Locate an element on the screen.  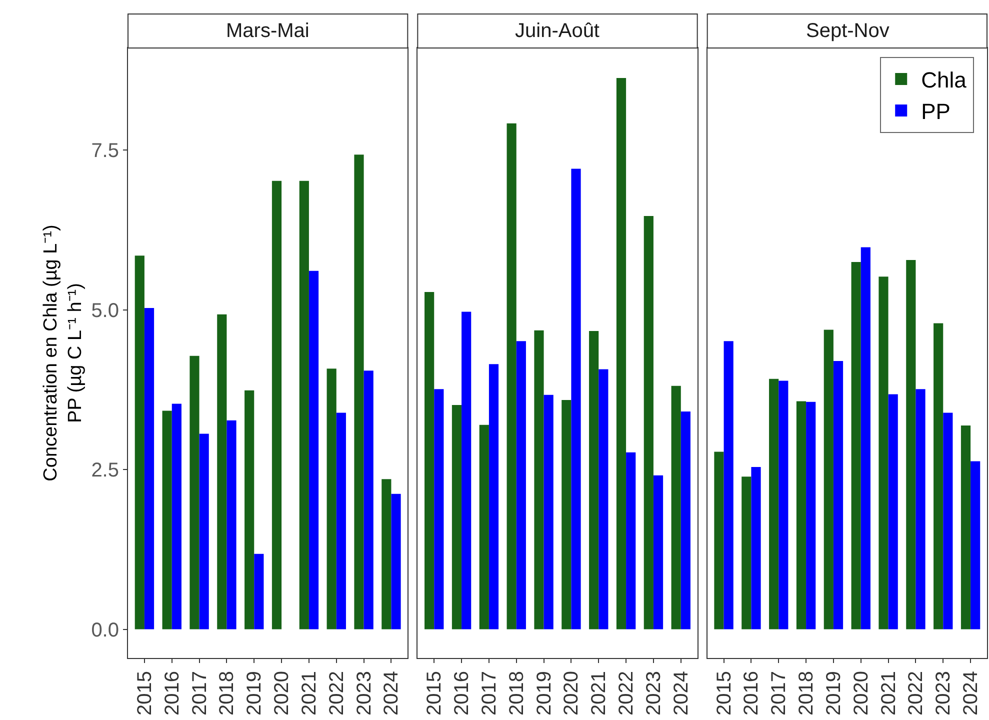
y-axis-title: Concentration en Chla (µg L⁻¹) PP (µg C L⁻¹ h⁻¹) is located at coordinates (63, 353).